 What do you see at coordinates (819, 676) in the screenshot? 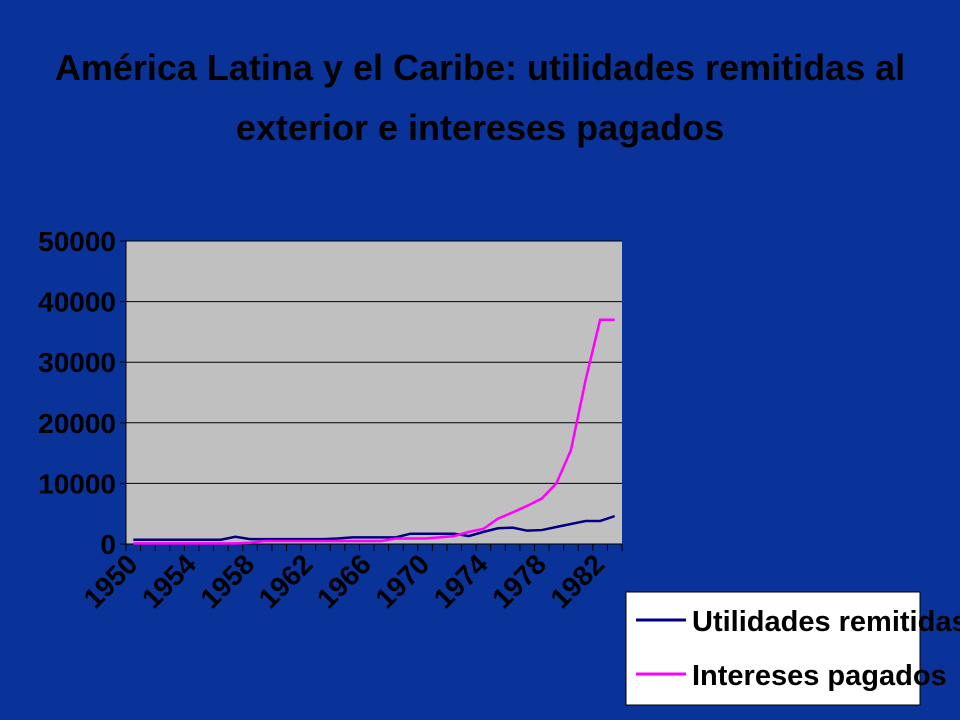
I see `legend-label: Intereses pagados` at bounding box center [819, 676].